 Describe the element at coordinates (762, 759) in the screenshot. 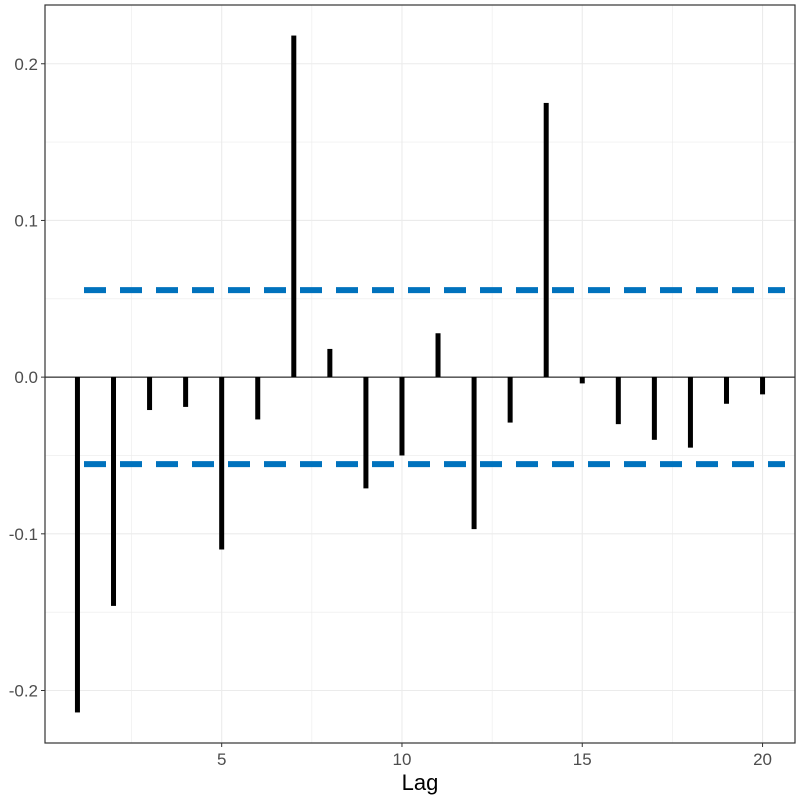

I see `x-tick-label: 20` at that location.